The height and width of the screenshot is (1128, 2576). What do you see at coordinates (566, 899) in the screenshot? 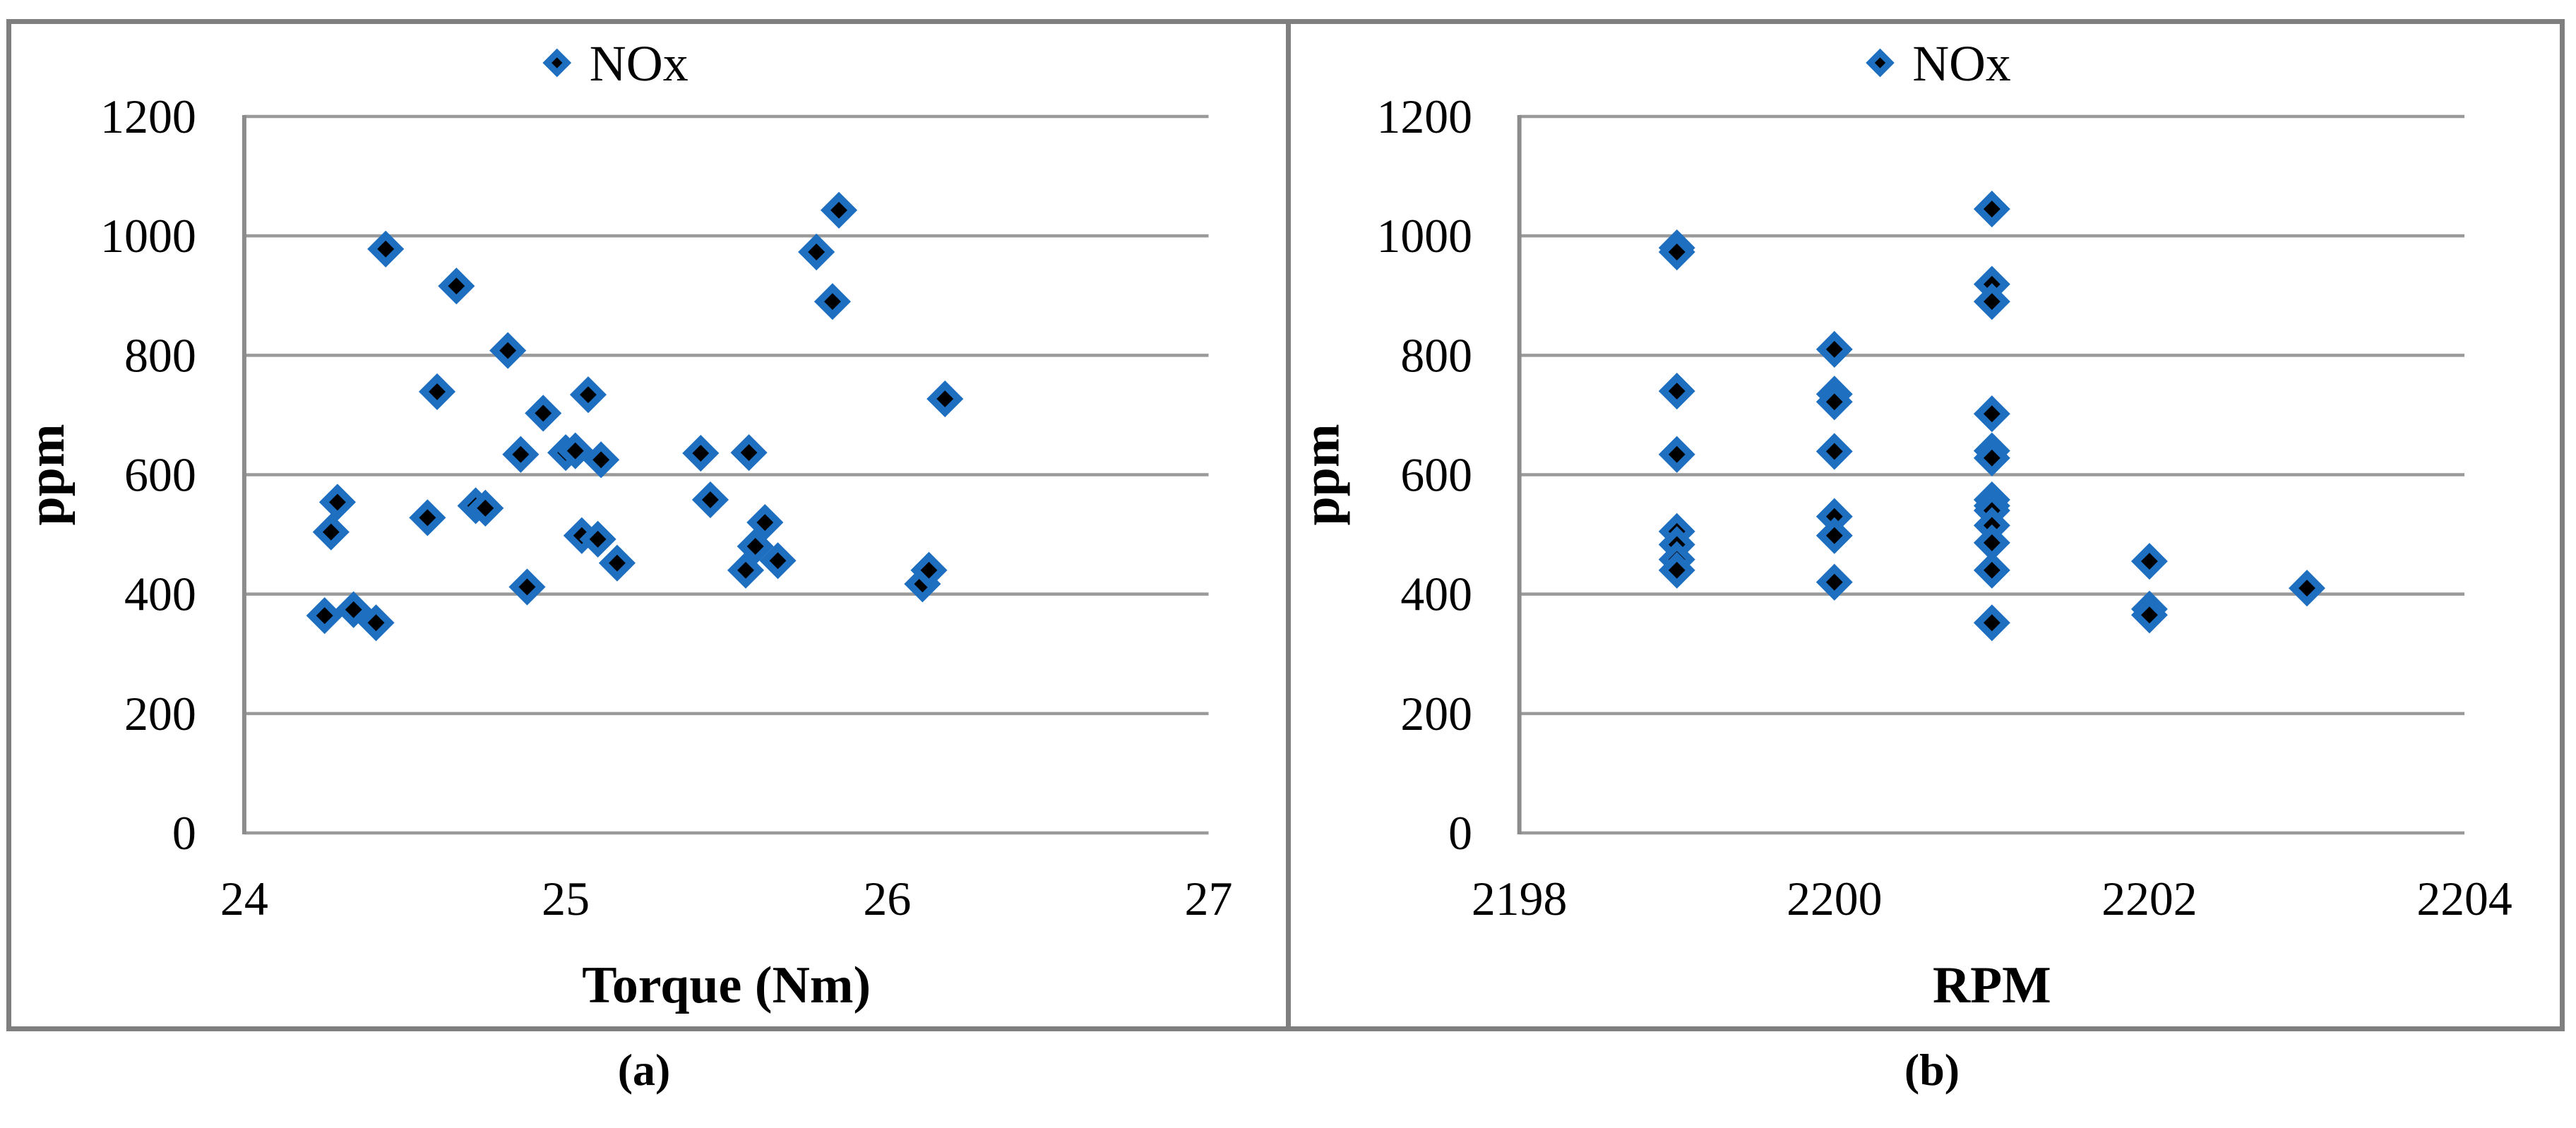
I see `x-axis-tick-label: 25` at bounding box center [566, 899].